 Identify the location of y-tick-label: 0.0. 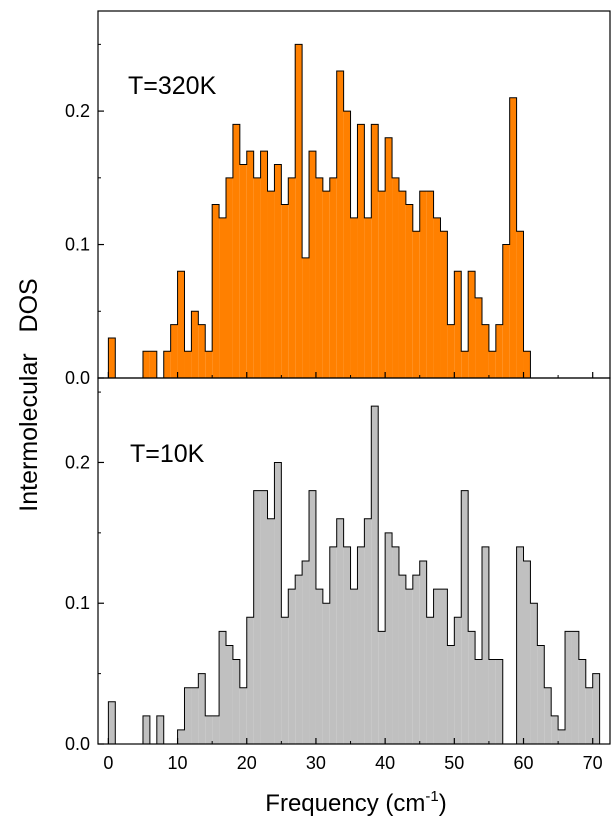
(77, 744).